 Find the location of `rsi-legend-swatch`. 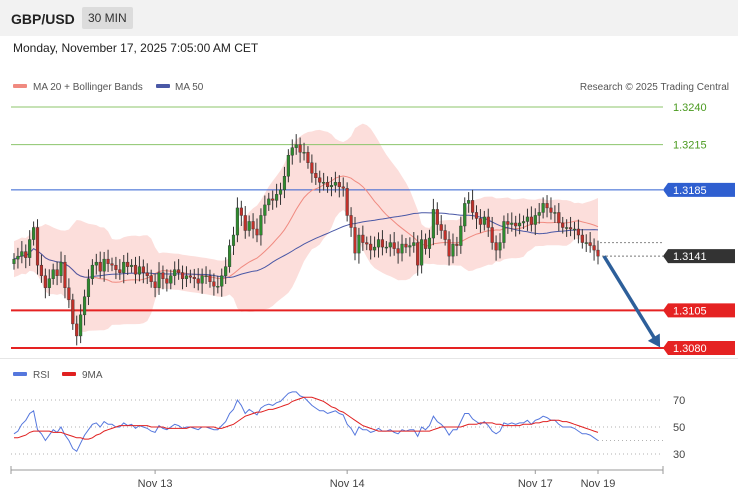

rsi-legend-swatch is located at coordinates (20, 374).